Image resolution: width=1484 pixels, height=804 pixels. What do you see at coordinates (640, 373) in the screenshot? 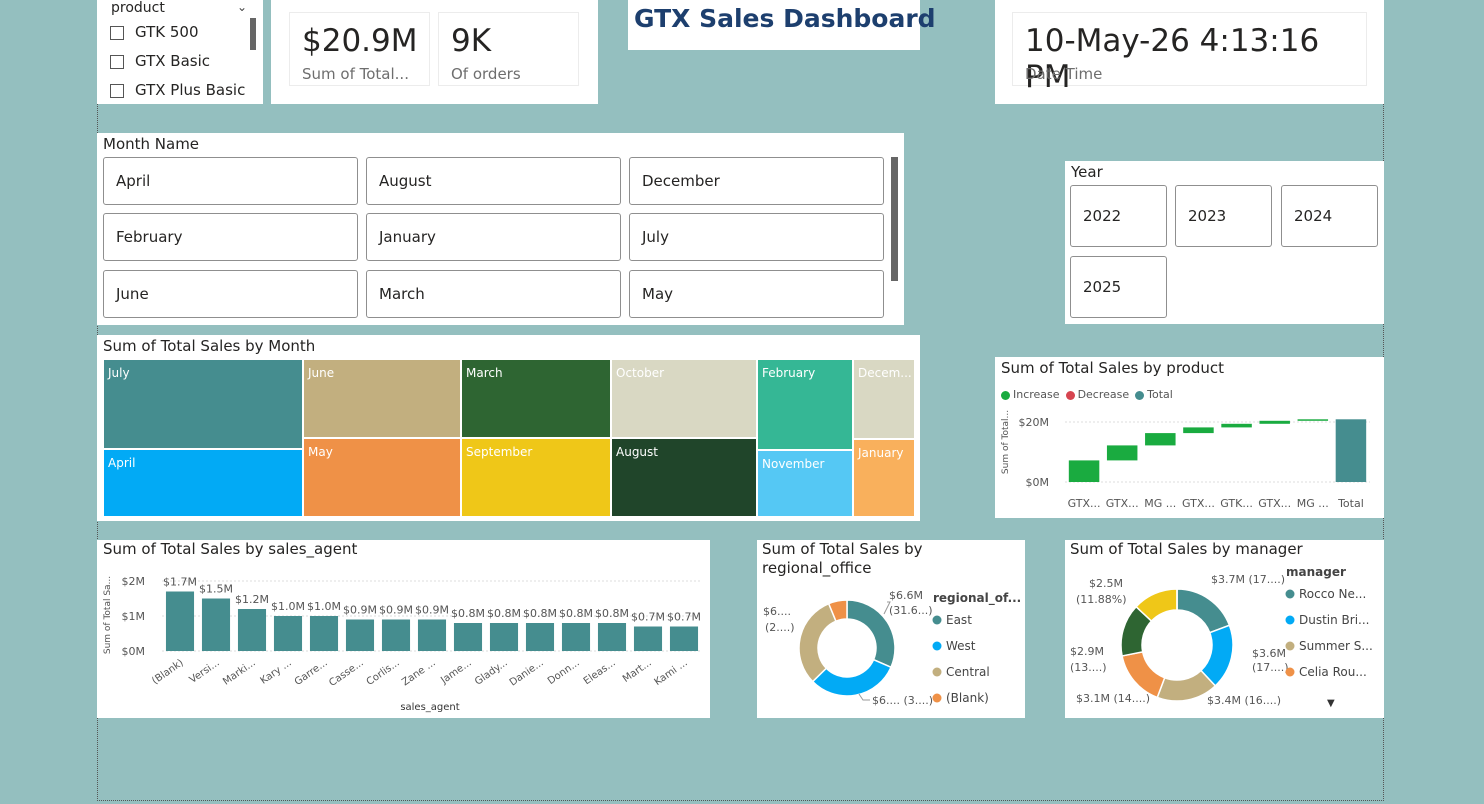
I see `treemap-label: October` at bounding box center [640, 373].